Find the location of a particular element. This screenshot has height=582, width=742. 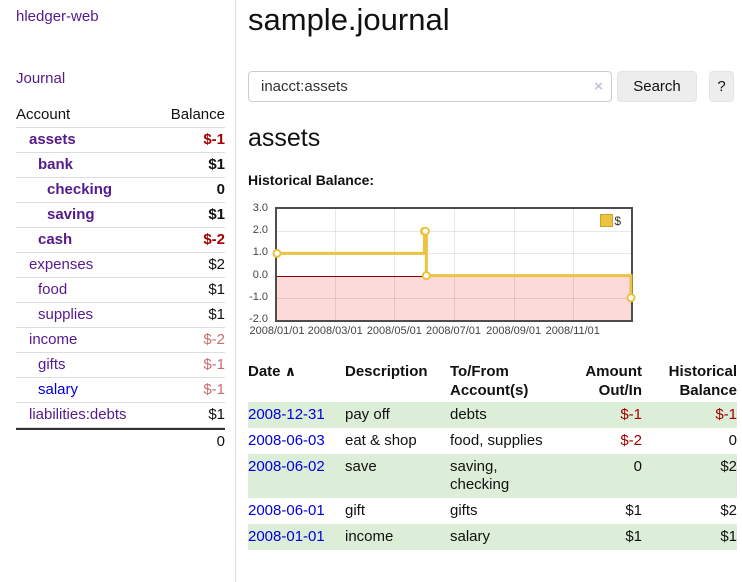

register-row: 2008-06-02 save saving, checking 0 $2 is located at coordinates (492, 476).